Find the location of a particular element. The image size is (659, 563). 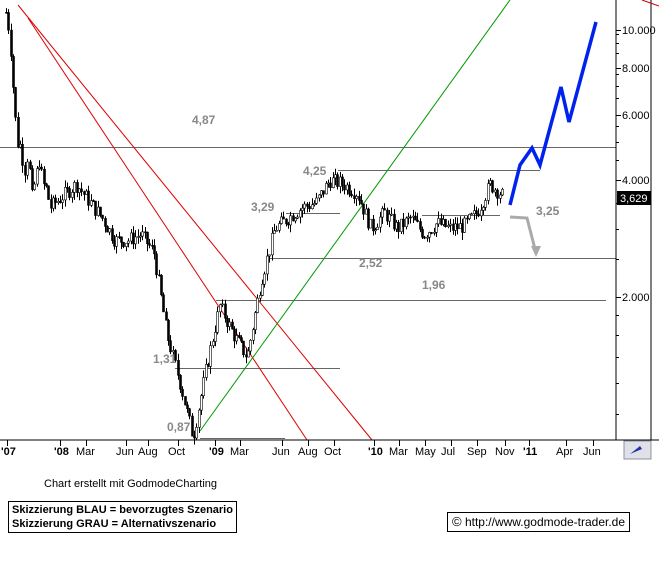

x-tick-label: Aug is located at coordinates (308, 452).